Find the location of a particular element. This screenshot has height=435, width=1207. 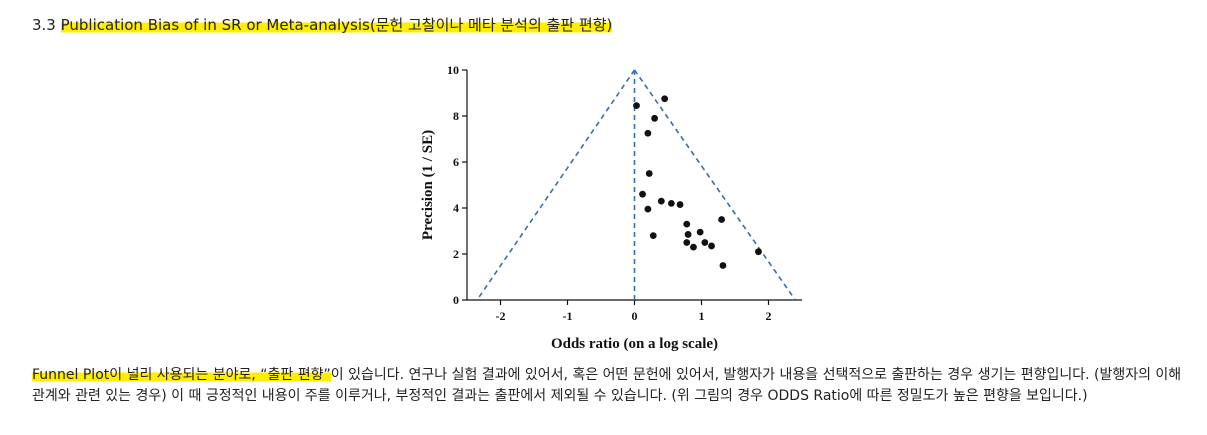

funnel-right-line is located at coordinates (714, 185).